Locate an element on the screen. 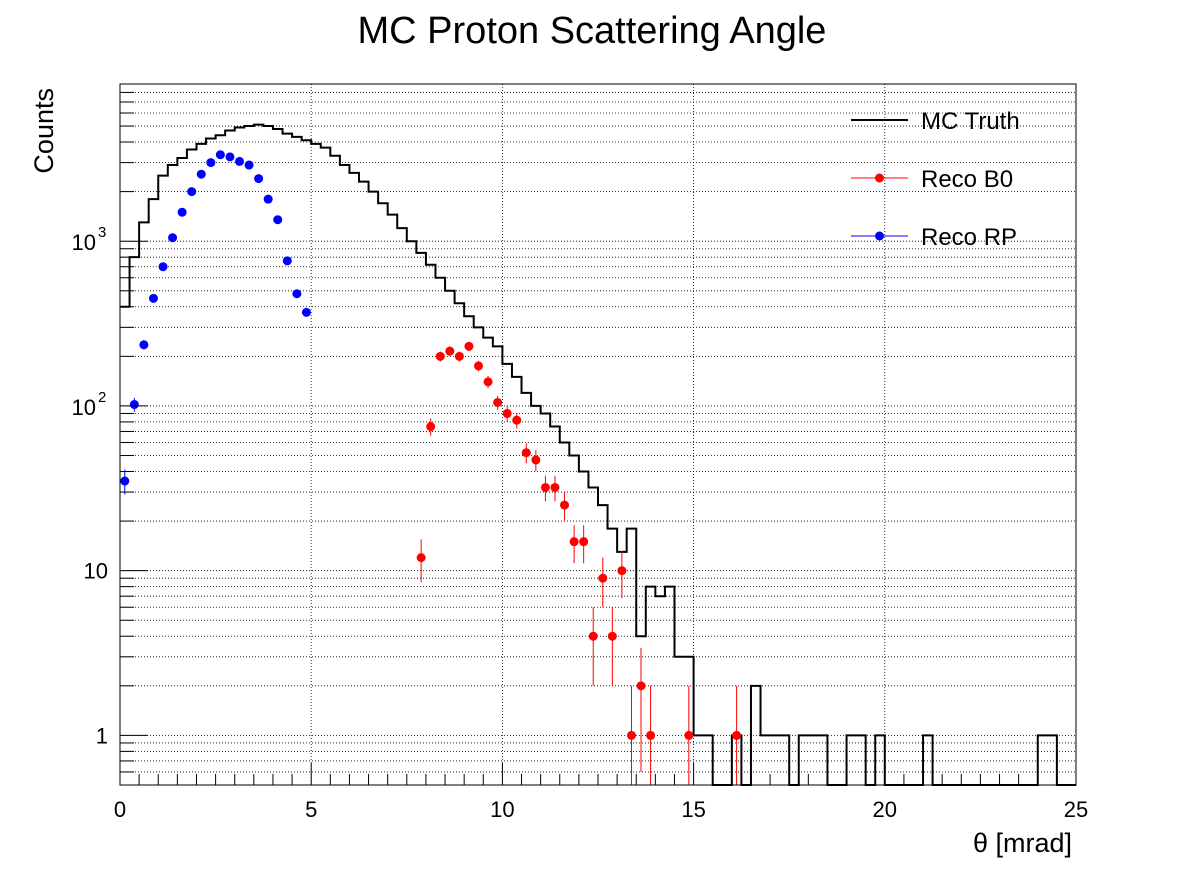 The width and height of the screenshot is (1196, 872). legend-label: MC Truth is located at coordinates (970, 121).